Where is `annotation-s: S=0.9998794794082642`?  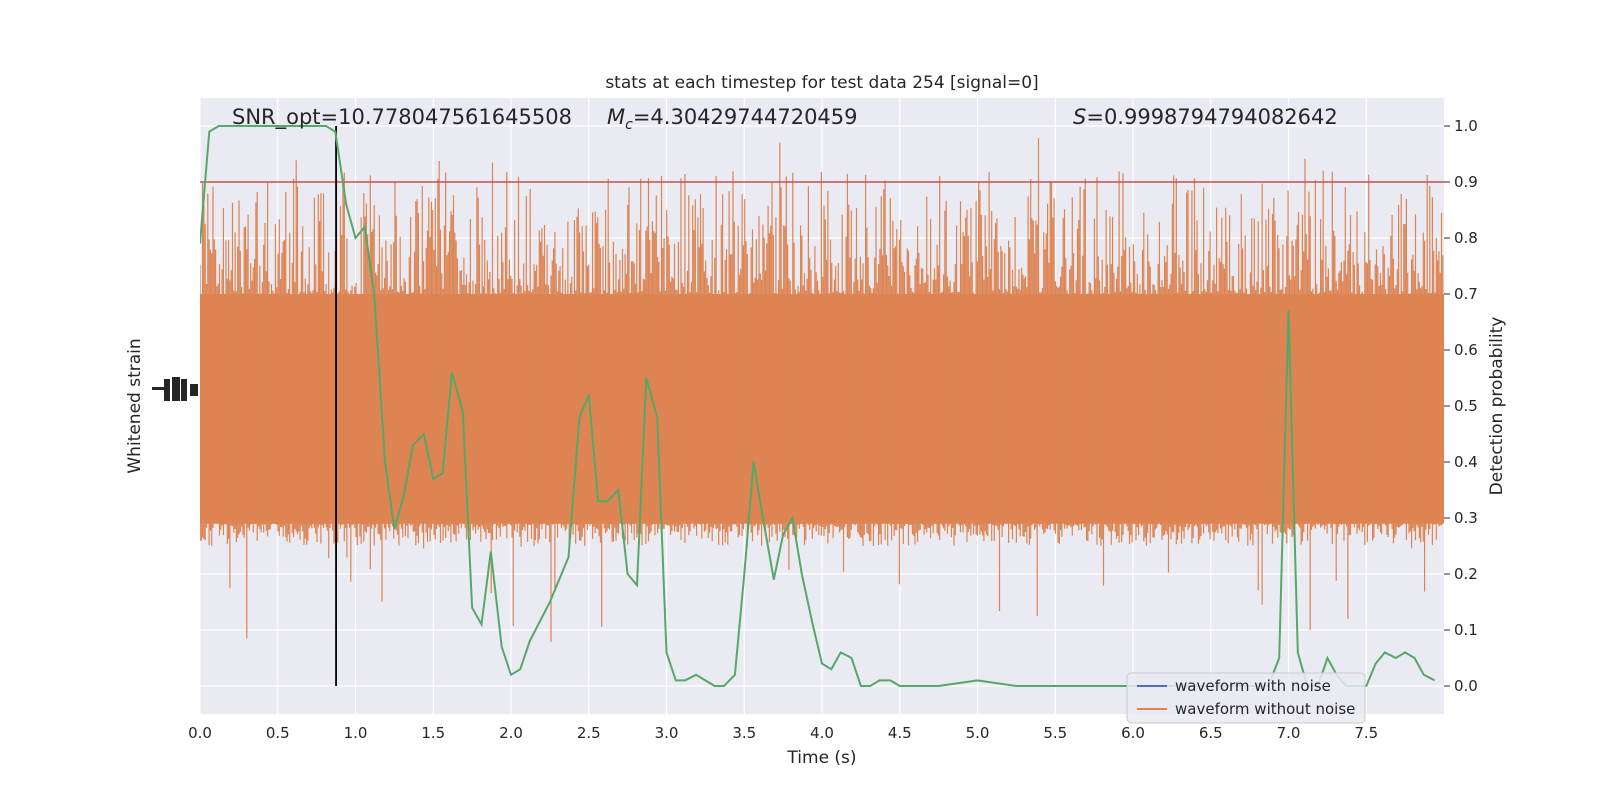 annotation-s: S=0.9998794794082642 is located at coordinates (1205, 117).